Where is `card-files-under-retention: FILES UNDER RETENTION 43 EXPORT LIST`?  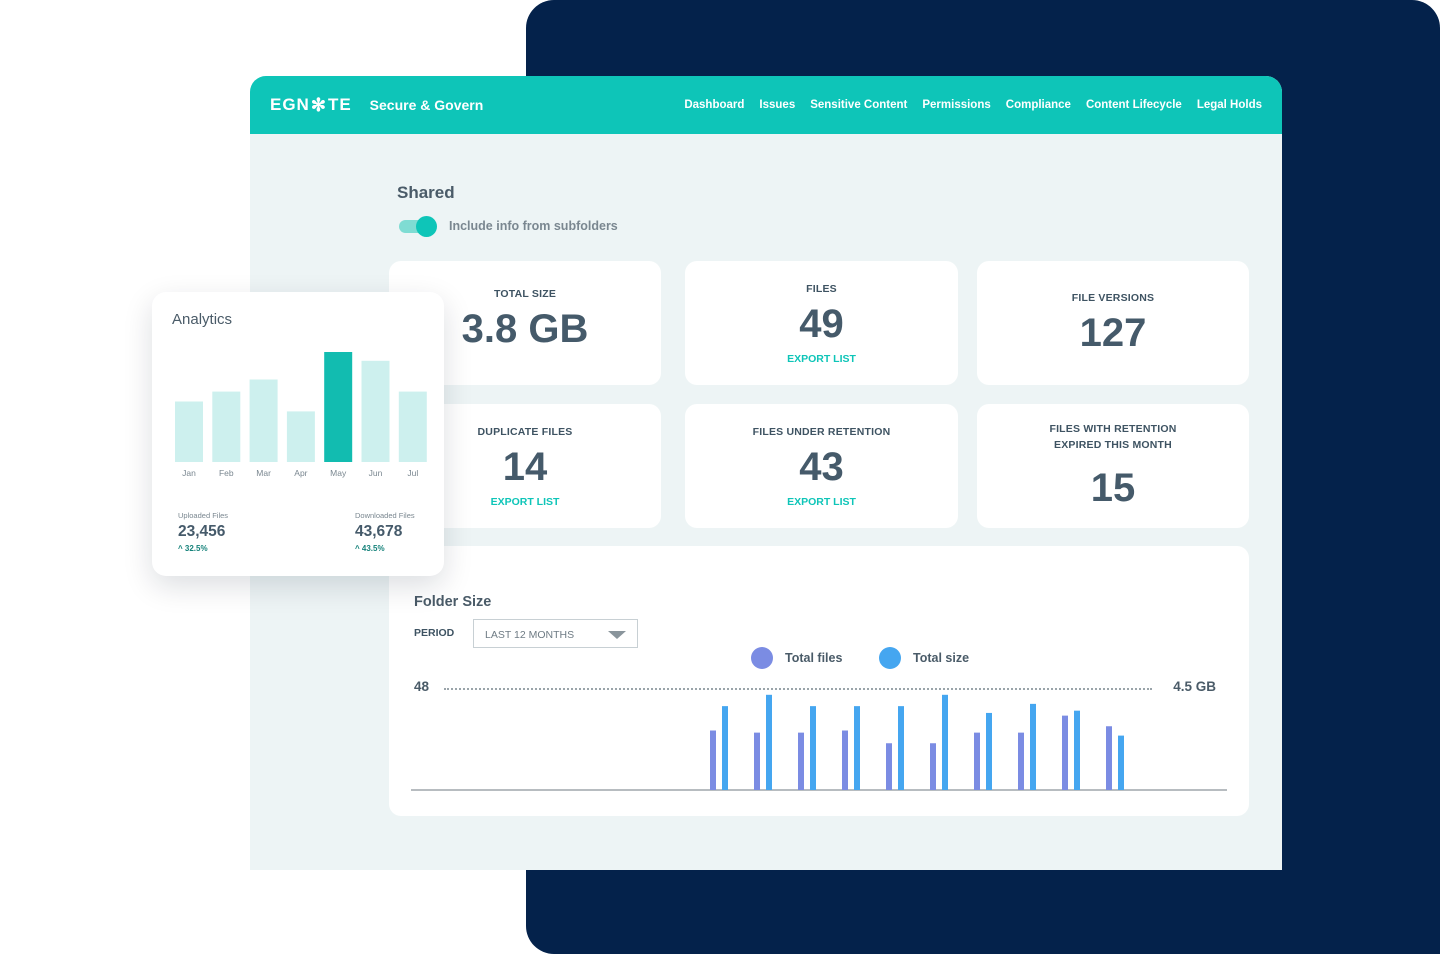 card-files-under-retention: FILES UNDER RETENTION 43 EXPORT LIST is located at coordinates (821, 466).